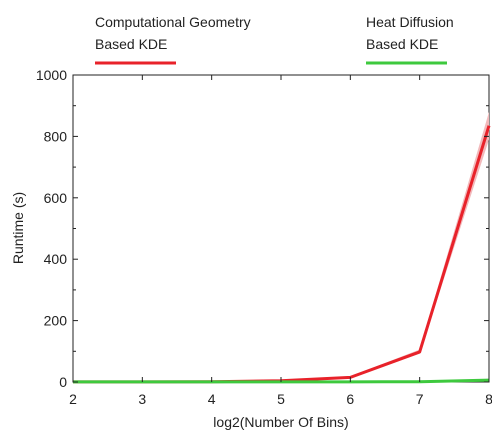 The width and height of the screenshot is (492, 439). Describe the element at coordinates (63, 382) in the screenshot. I see `y-tick-label: 0` at that location.